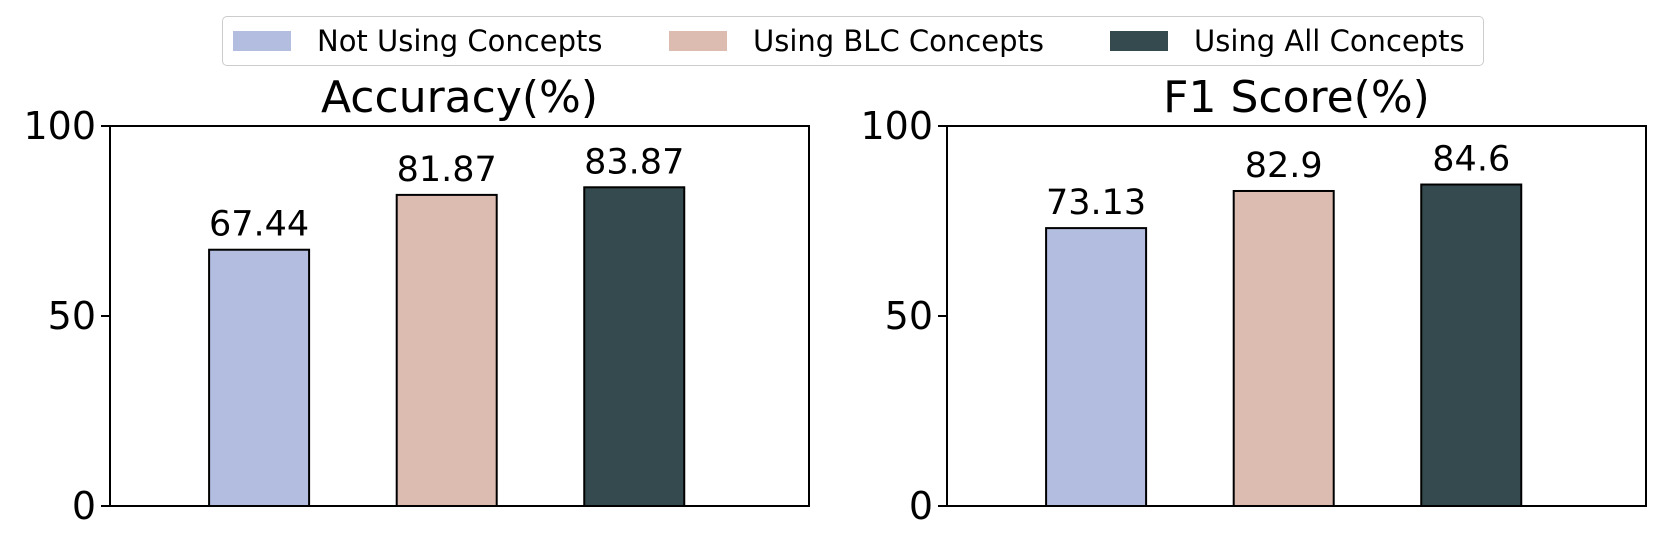  I want to click on legend-swatch-using-blc, so click(698, 41).